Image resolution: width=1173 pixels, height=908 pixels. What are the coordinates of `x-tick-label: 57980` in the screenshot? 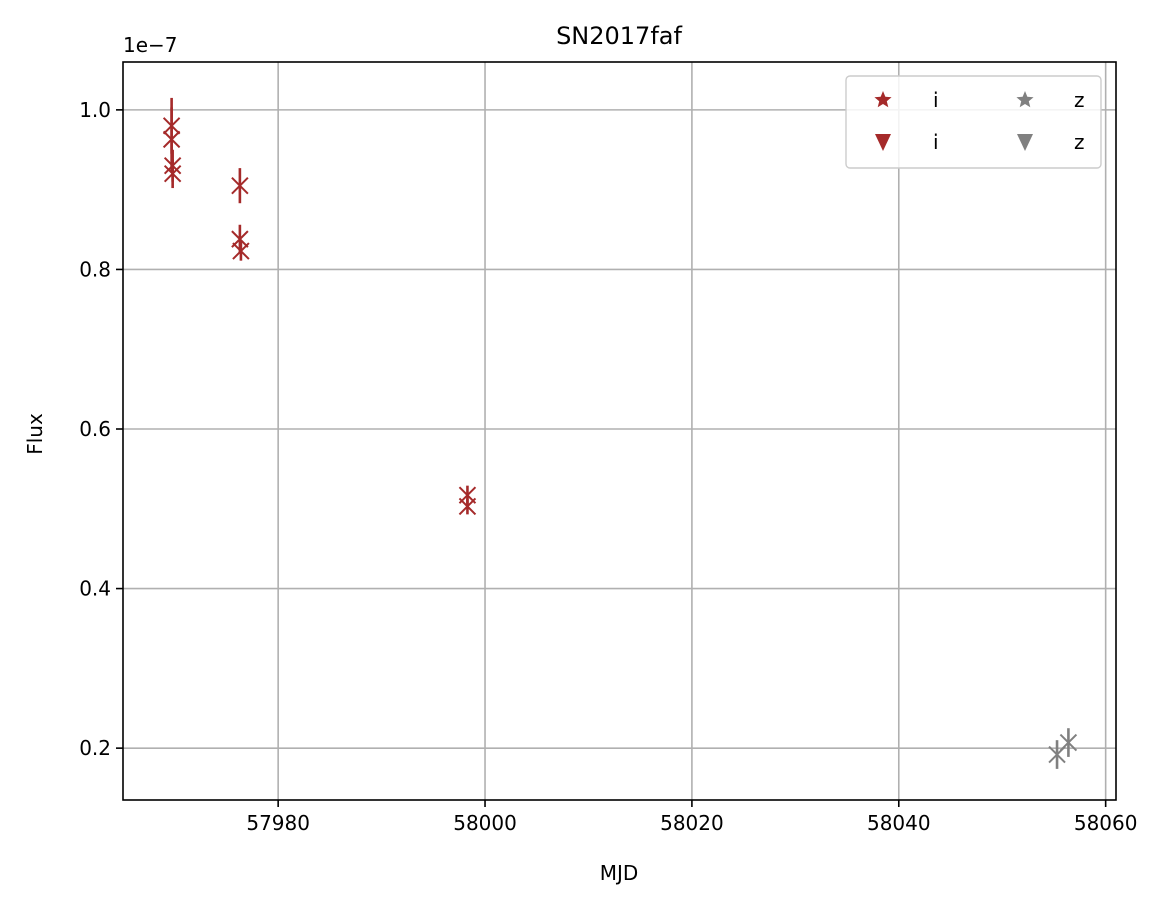 It's located at (278, 823).